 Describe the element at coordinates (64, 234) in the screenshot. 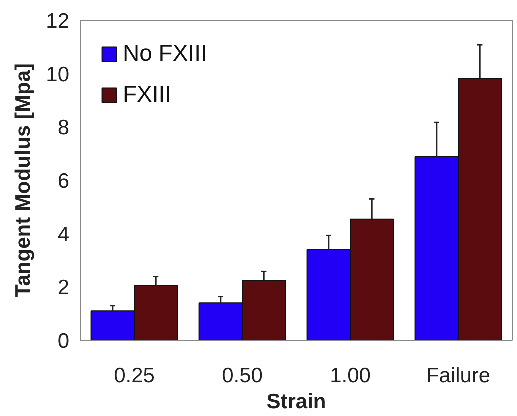

I see `y-tick-label: 4` at that location.